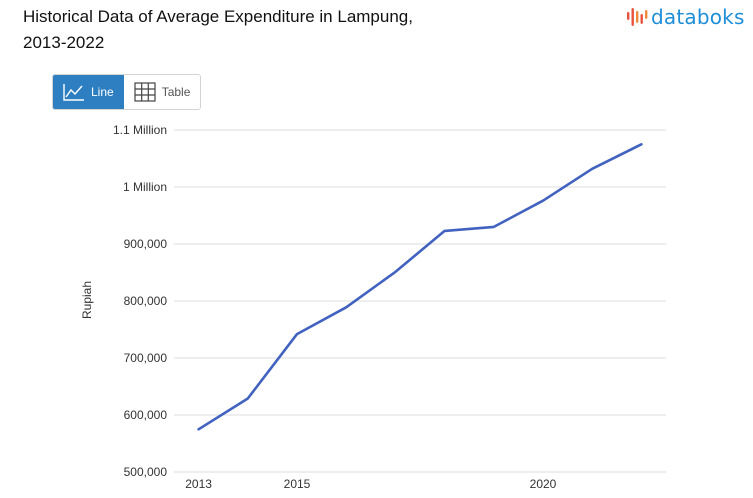  Describe the element at coordinates (494, 227) in the screenshot. I see `data-point-2019` at that location.